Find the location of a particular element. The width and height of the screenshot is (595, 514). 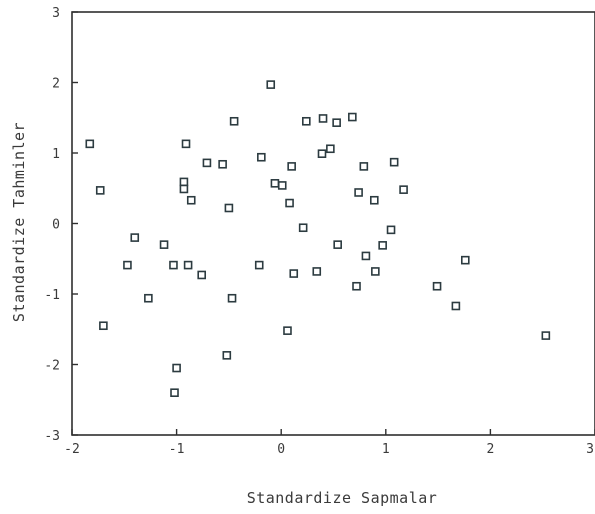

y-tick-label: 1 is located at coordinates (56, 154).